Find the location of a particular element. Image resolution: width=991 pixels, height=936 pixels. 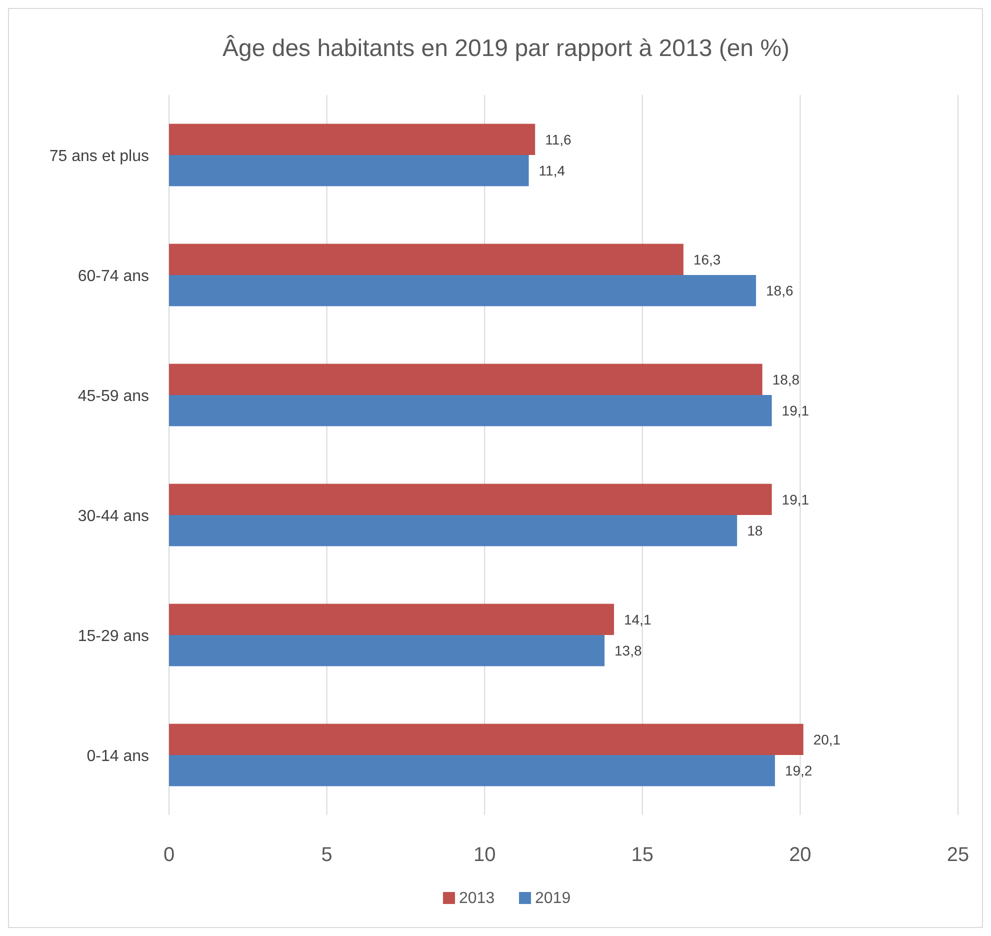

x-tick-label: 10 is located at coordinates (484, 855).